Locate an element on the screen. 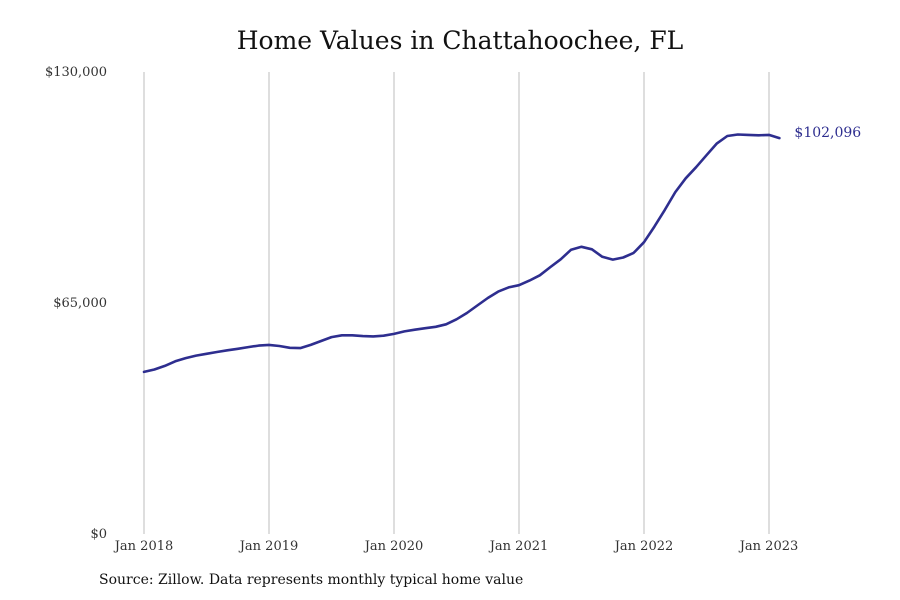 Image resolution: width=900 pixels, height=600 pixels. x-tick-label: Jan 2022 is located at coordinates (643, 546).